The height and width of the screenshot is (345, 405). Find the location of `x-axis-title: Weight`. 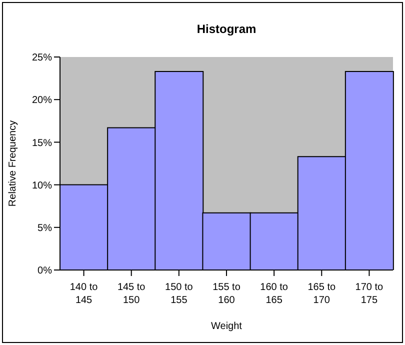

x-axis-title: Weight is located at coordinates (226, 326).